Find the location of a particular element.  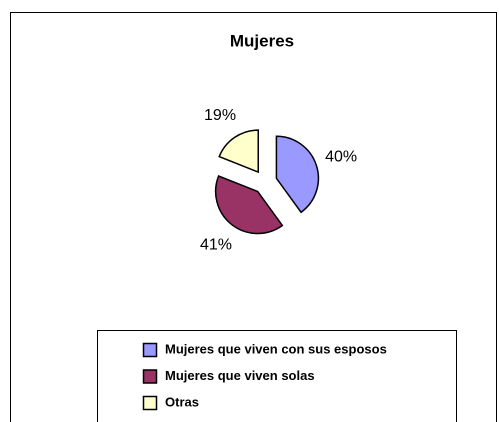

data-label: 41% is located at coordinates (216, 244).